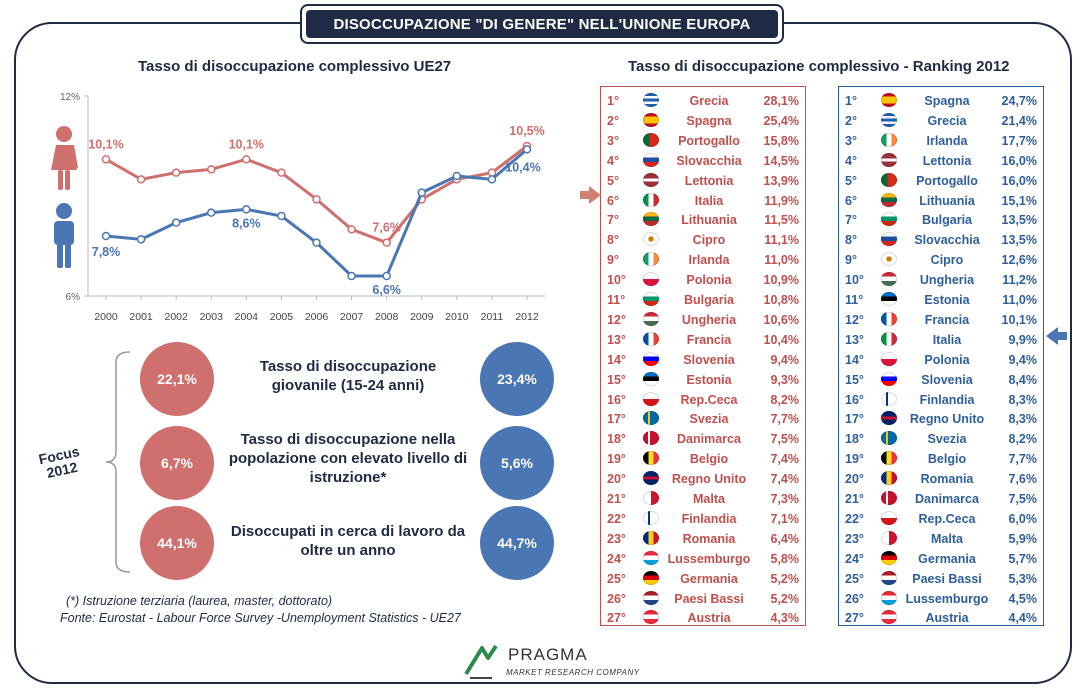  Describe the element at coordinates (709, 180) in the screenshot. I see `country-name: Lettonia` at that location.